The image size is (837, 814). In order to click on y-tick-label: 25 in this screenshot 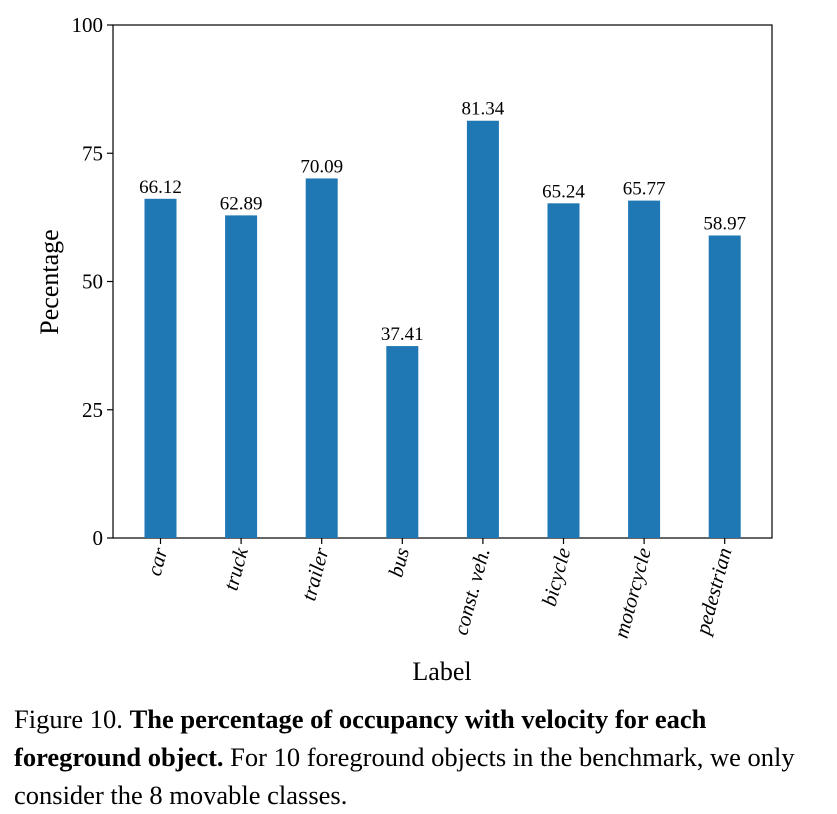, I will do `click(92, 410)`.